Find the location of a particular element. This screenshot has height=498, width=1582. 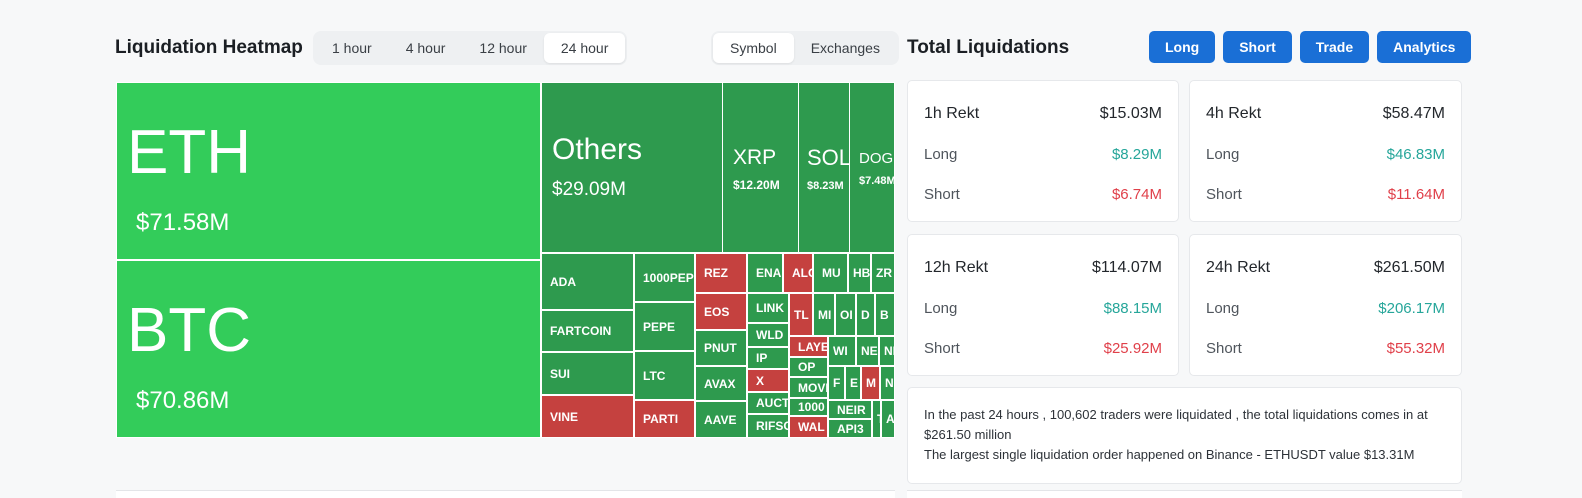

tile-small: E is located at coordinates (853, 383).